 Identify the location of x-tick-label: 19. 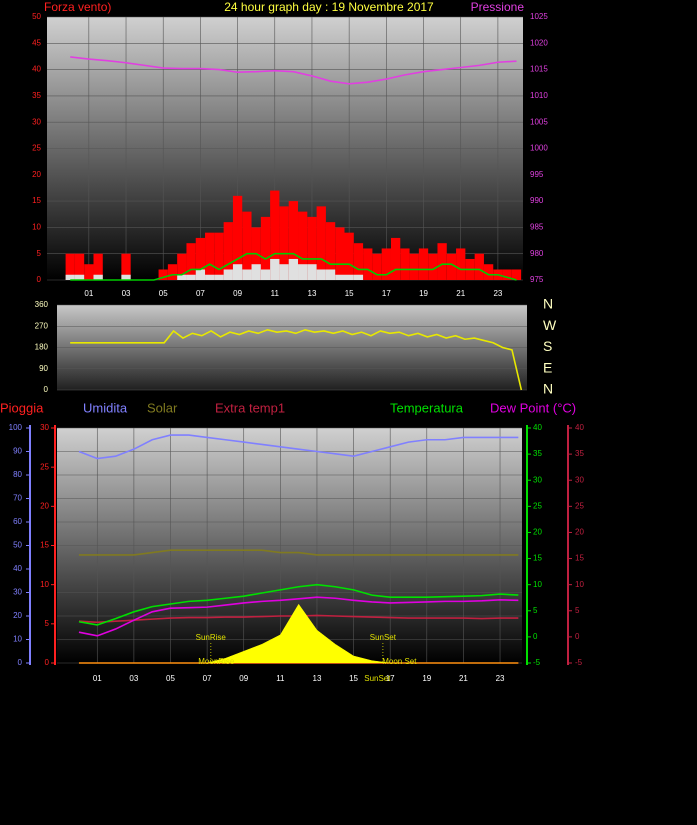
(423, 293).